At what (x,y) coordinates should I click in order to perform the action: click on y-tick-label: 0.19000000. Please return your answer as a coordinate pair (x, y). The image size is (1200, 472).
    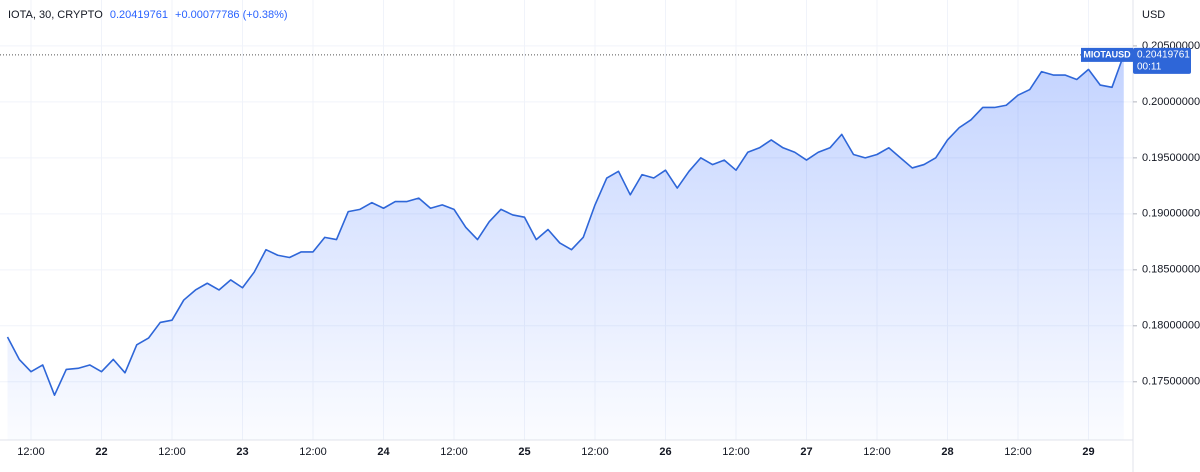
    Looking at the image, I should click on (1171, 214).